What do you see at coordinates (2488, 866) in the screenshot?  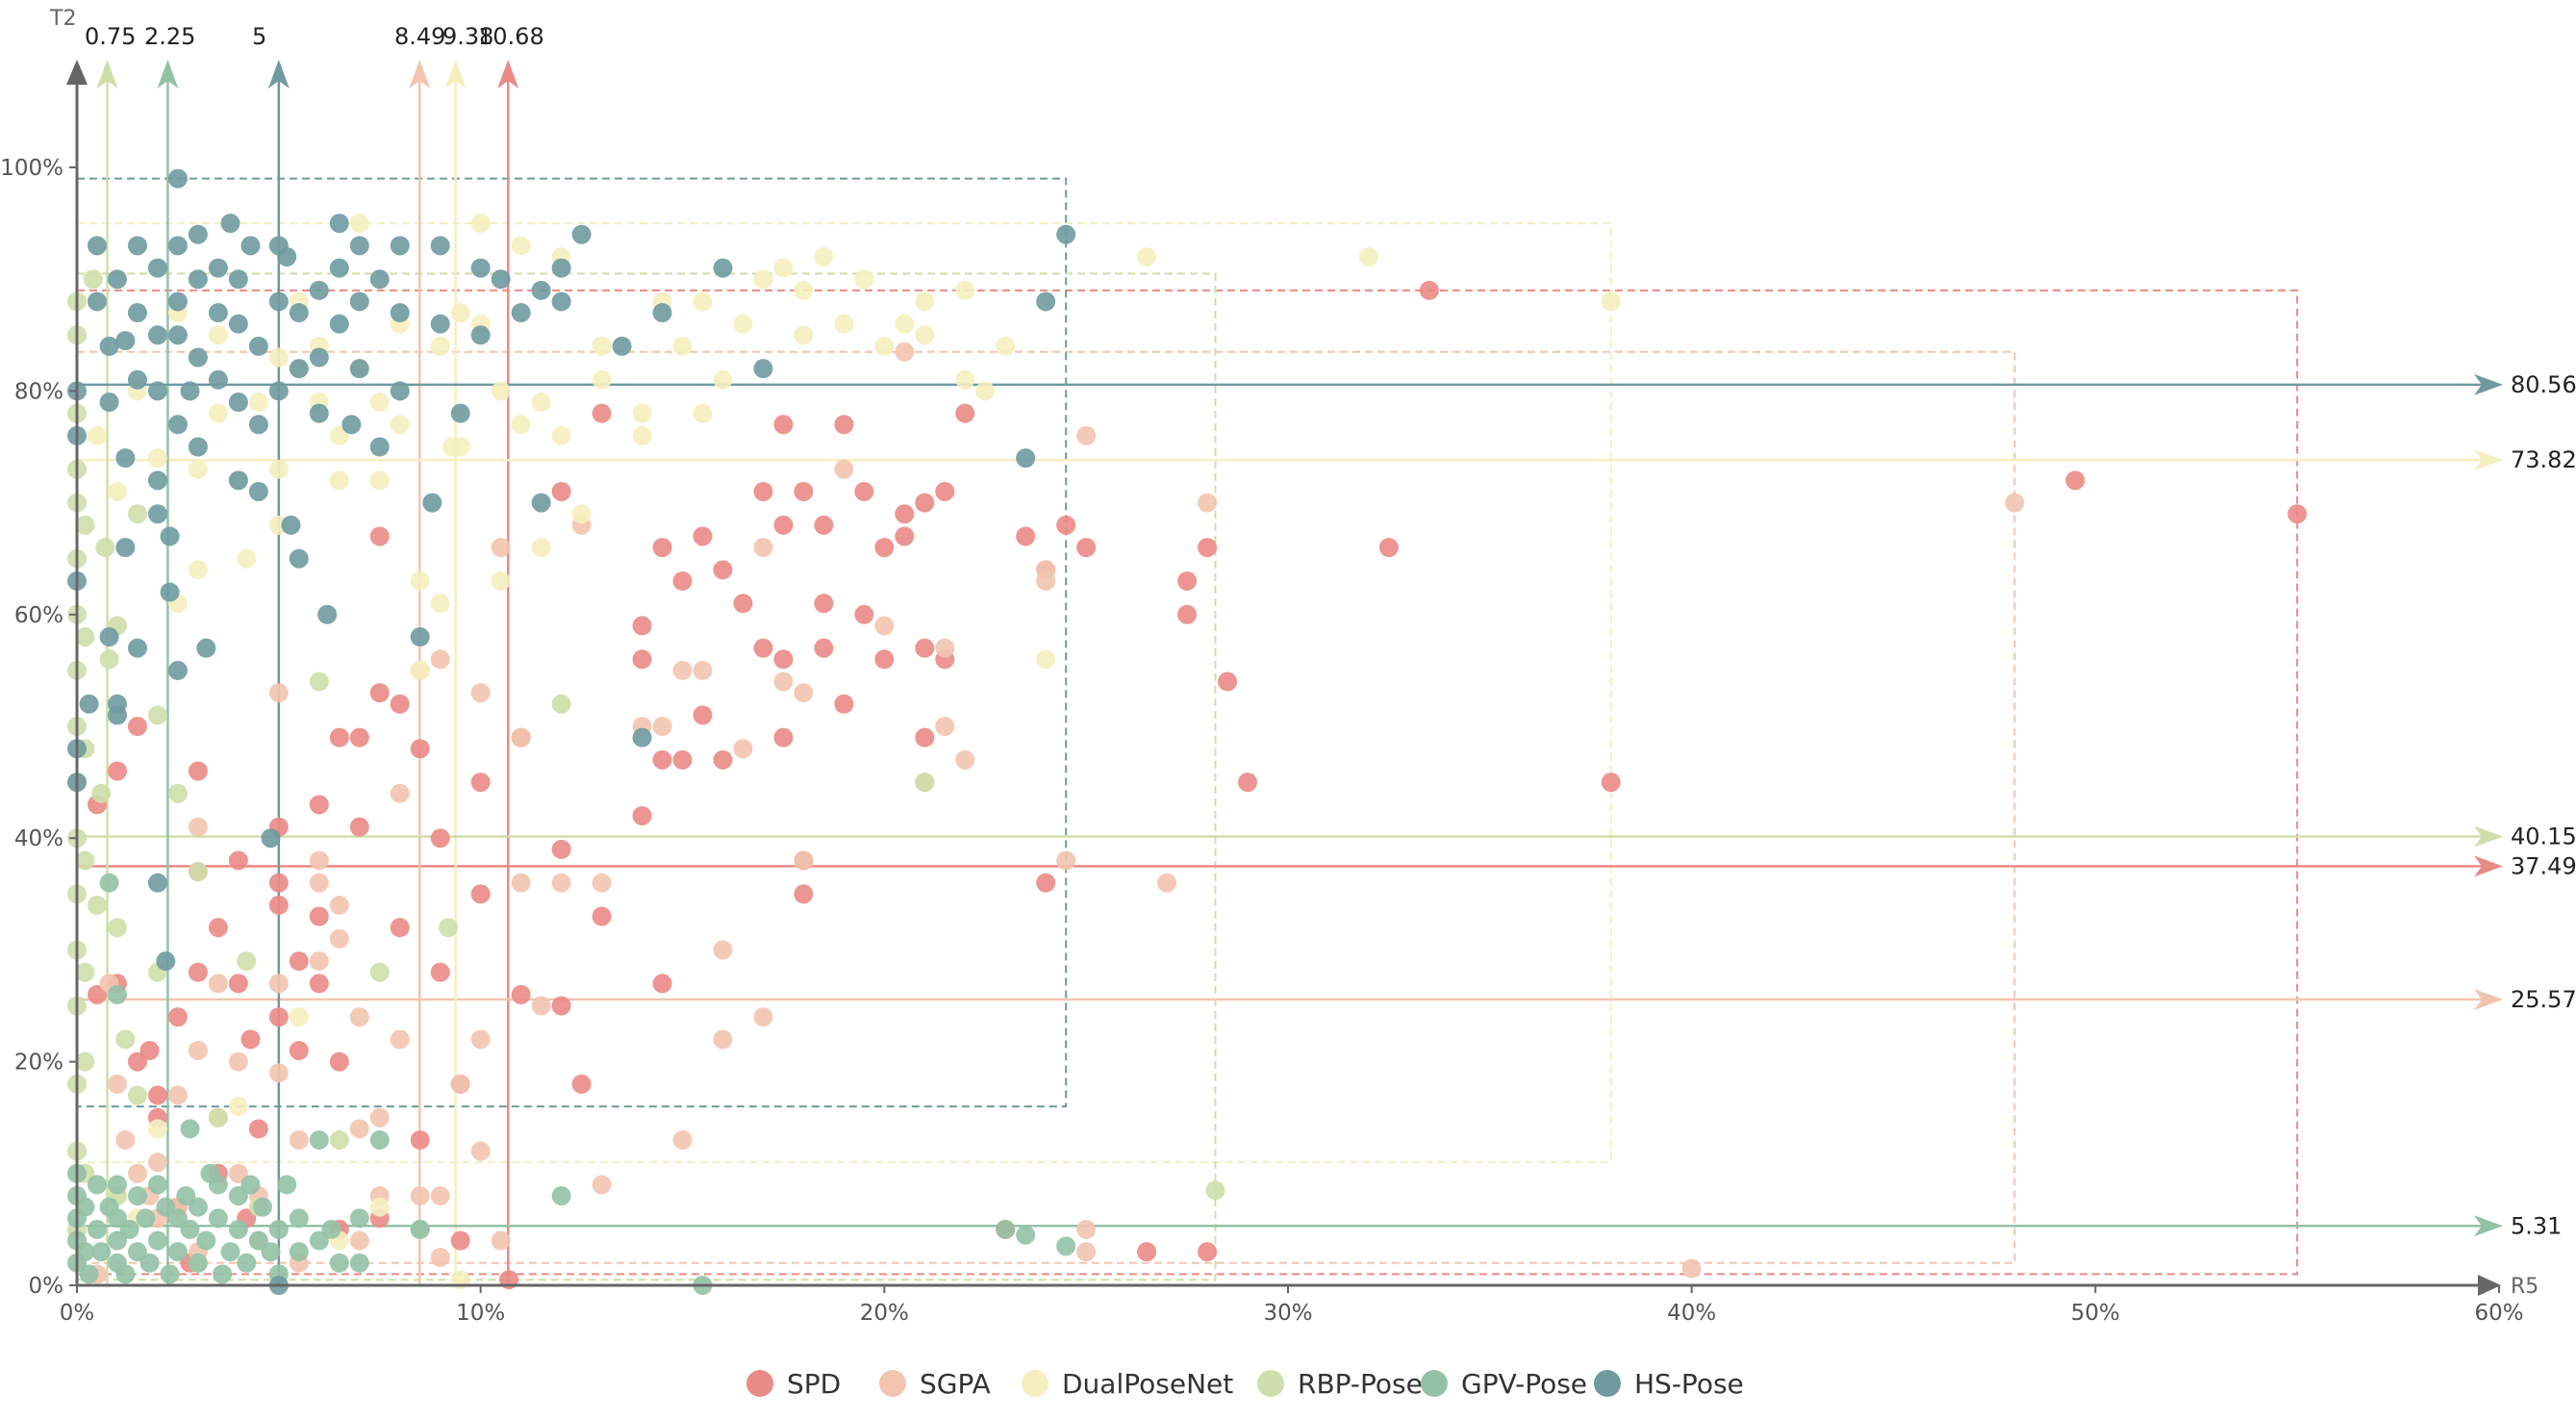 I see `hline-arrow-SPD` at bounding box center [2488, 866].